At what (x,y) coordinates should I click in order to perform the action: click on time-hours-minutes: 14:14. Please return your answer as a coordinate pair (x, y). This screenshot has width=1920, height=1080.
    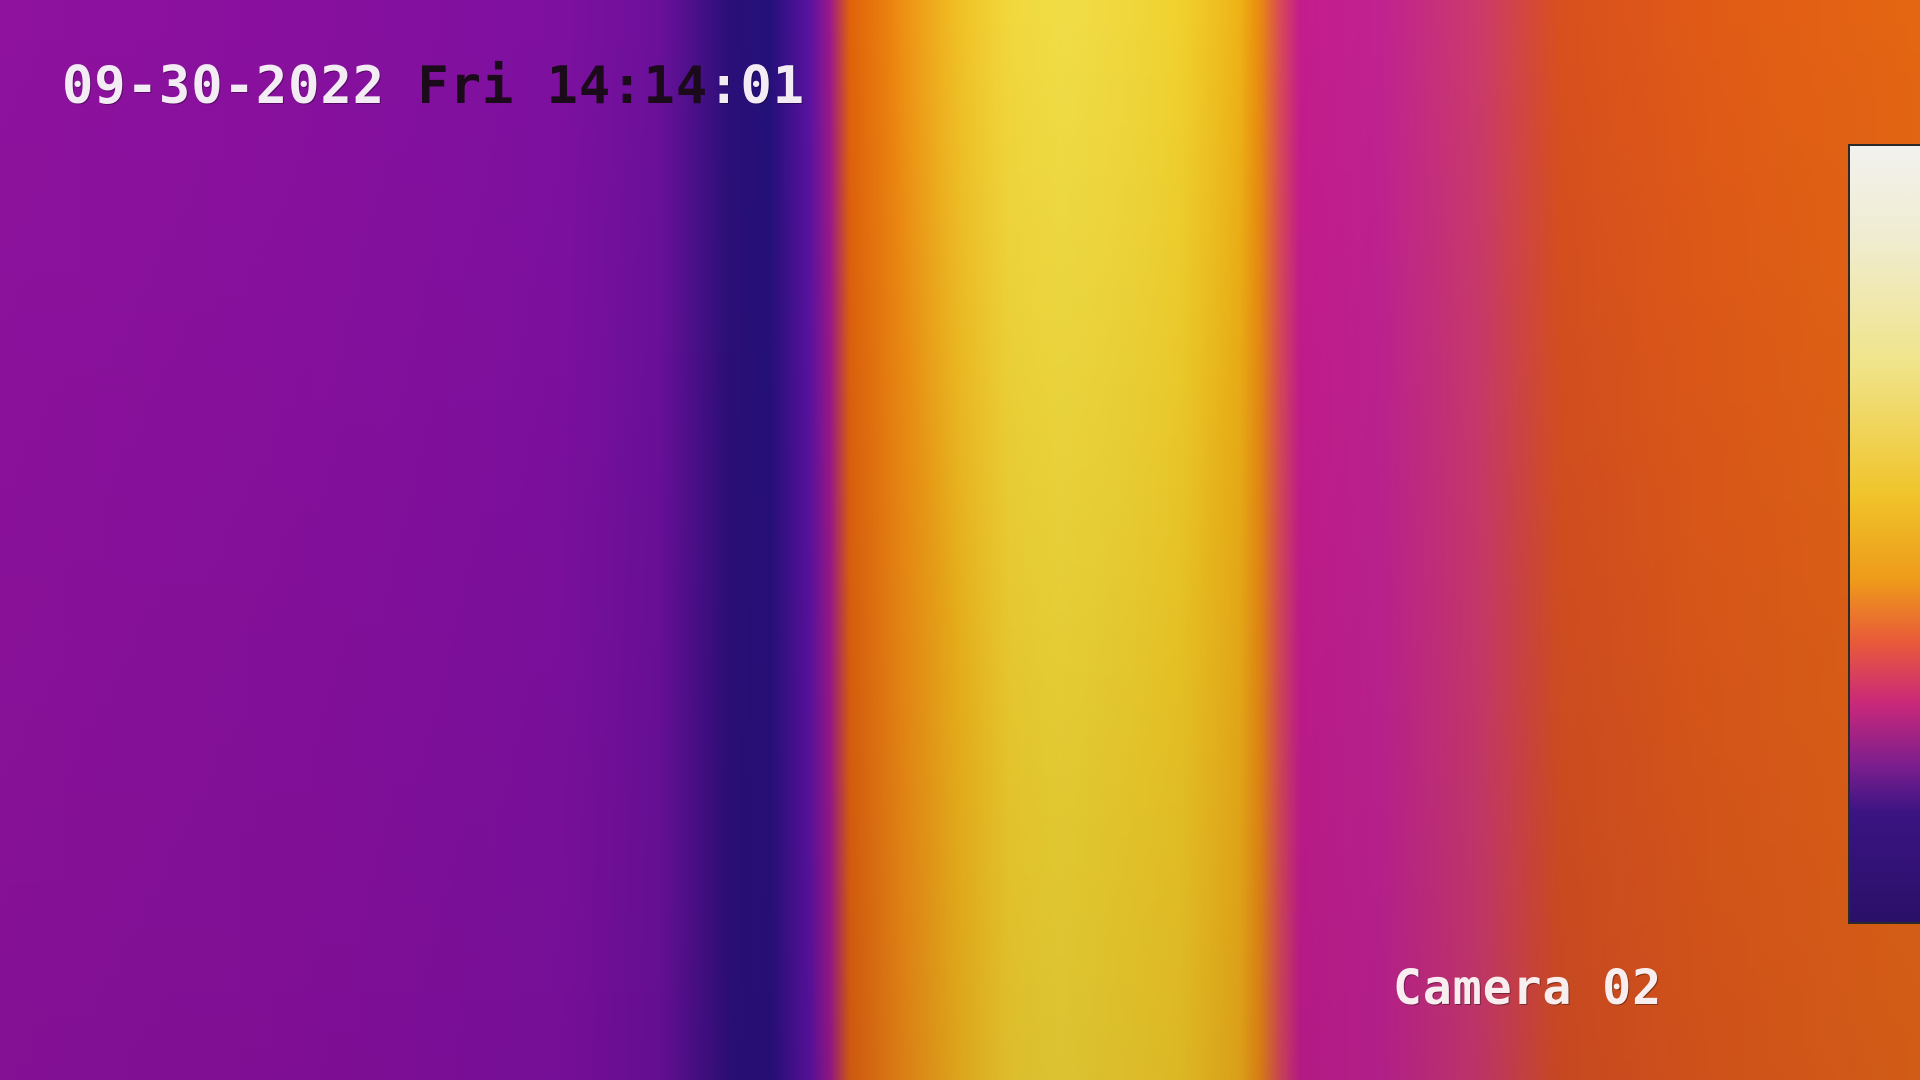
    Looking at the image, I should click on (627, 86).